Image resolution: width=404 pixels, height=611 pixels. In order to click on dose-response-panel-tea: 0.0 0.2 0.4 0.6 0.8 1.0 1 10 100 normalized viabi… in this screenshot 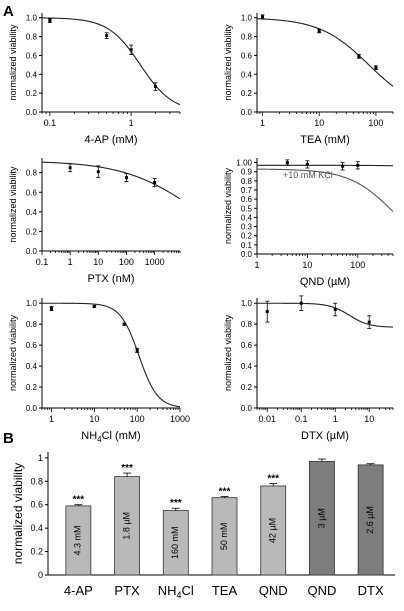, I will do `click(308, 79)`.